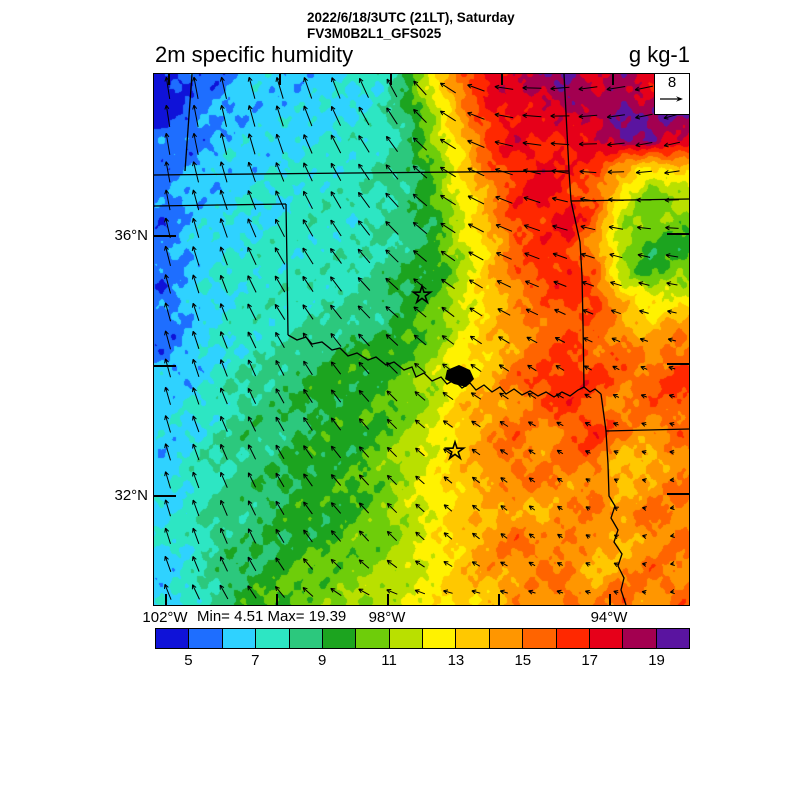  Describe the element at coordinates (656, 660) in the screenshot. I see `colorbar-tick-label: 19` at that location.